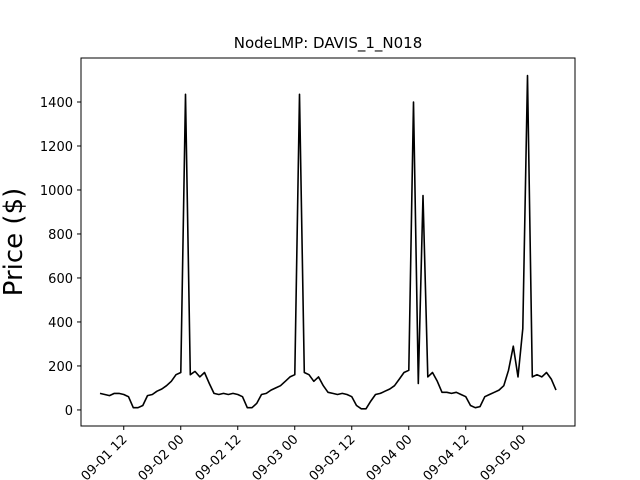 The width and height of the screenshot is (640, 480). I want to click on y-tick-label: 400, so click(60, 323).